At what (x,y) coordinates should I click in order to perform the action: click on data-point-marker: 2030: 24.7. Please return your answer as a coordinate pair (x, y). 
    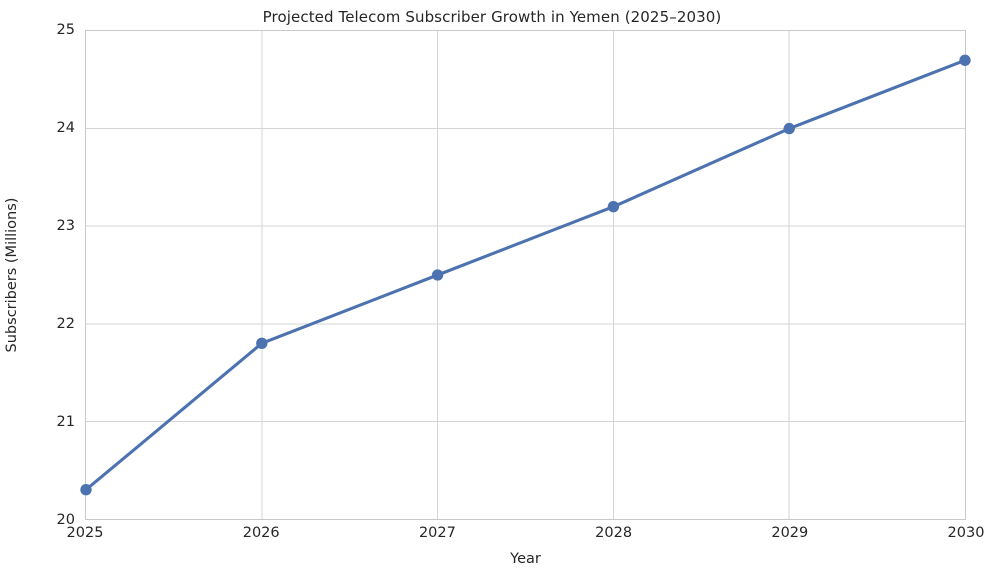
    Looking at the image, I should click on (965, 60).